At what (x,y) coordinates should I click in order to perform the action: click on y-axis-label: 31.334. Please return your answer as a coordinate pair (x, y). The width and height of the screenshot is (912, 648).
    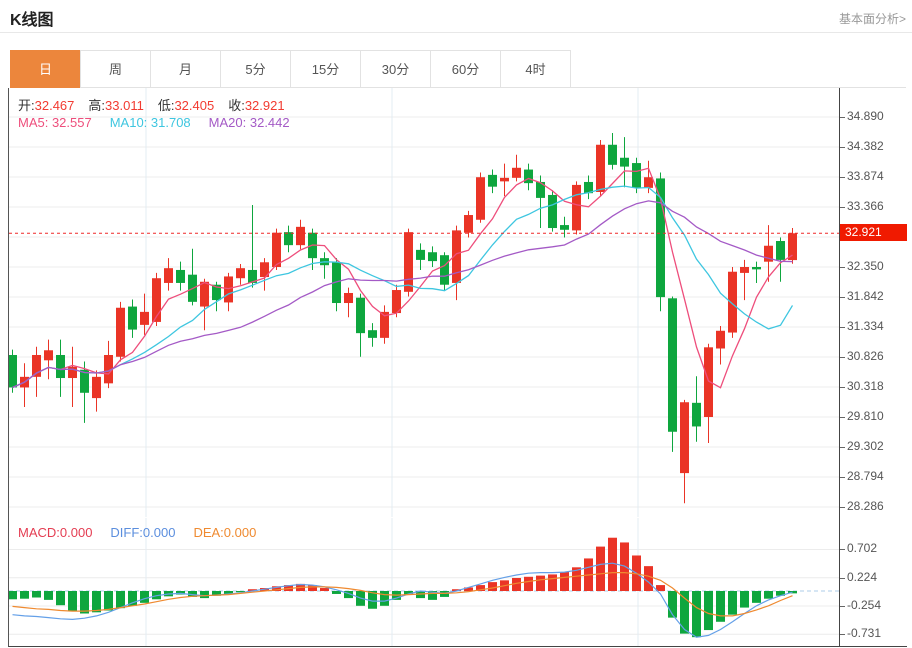
    Looking at the image, I should click on (865, 325).